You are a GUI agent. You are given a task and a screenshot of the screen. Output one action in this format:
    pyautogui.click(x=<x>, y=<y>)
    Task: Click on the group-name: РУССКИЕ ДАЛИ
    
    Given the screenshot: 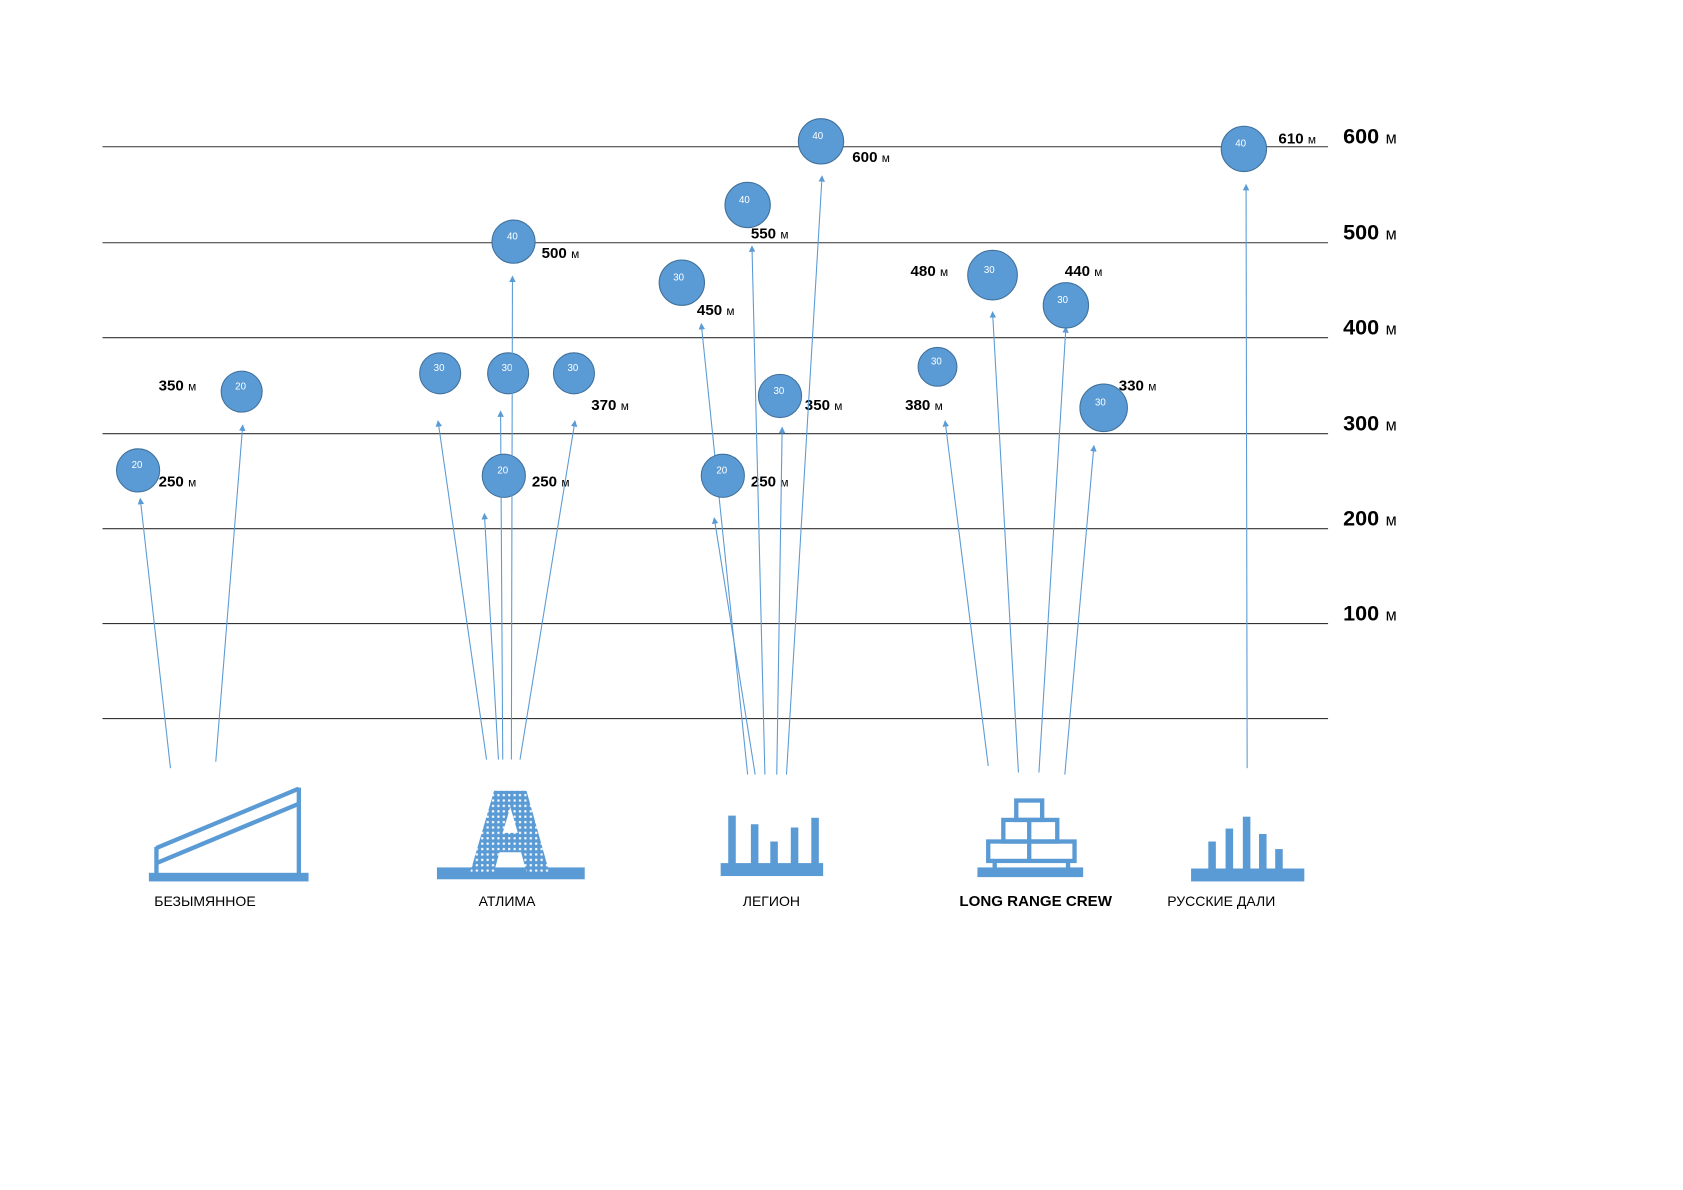 What is the action you would take?
    pyautogui.click(x=1221, y=901)
    